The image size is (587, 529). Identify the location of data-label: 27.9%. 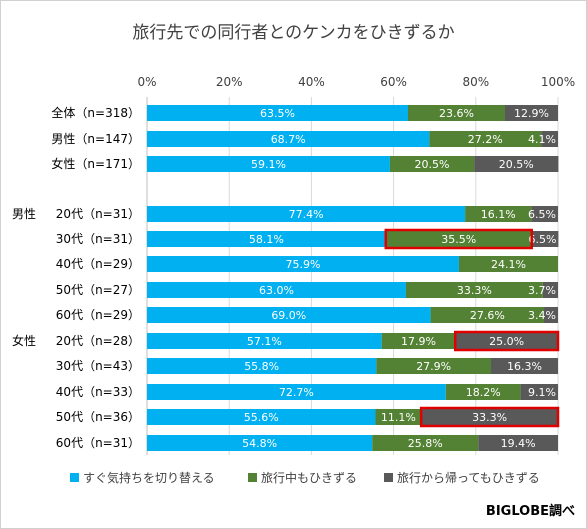
(433, 366).